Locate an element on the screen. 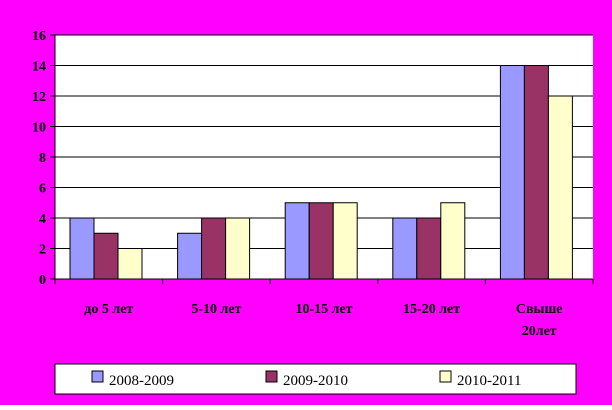 This screenshot has height=410, width=612. x-tick-label-line: 20лет is located at coordinates (539, 331).